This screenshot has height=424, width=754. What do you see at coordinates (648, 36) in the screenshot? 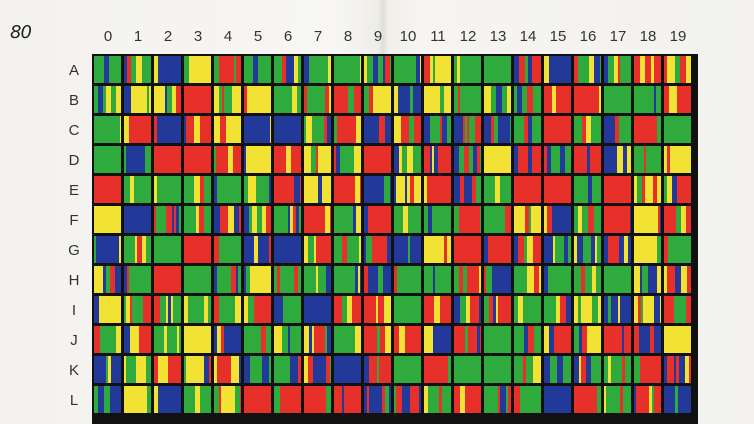
I see `column-label: 18` at bounding box center [648, 36].